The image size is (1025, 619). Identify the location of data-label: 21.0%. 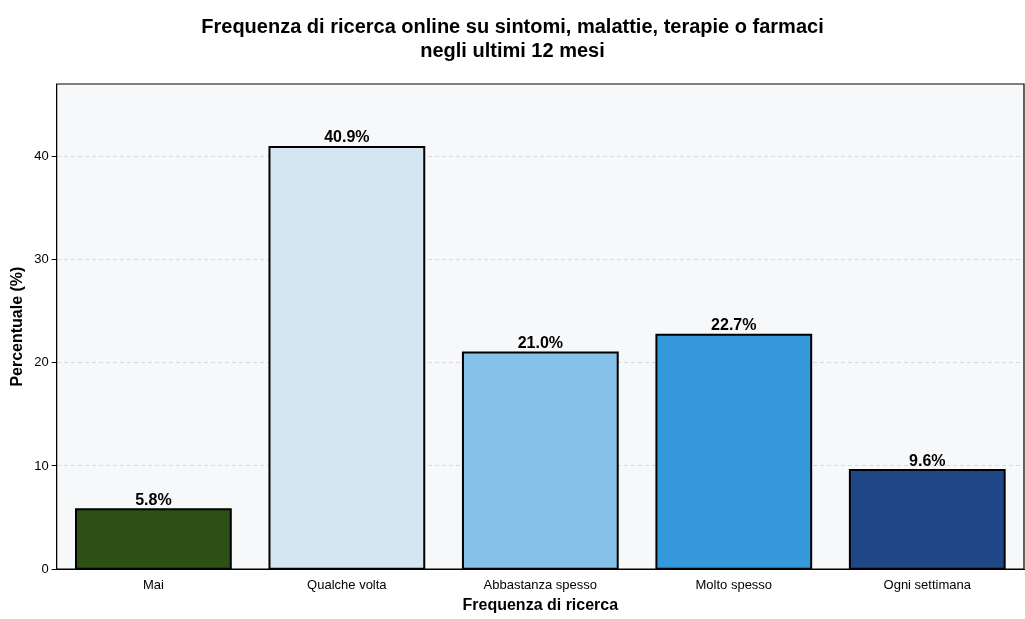
(540, 342).